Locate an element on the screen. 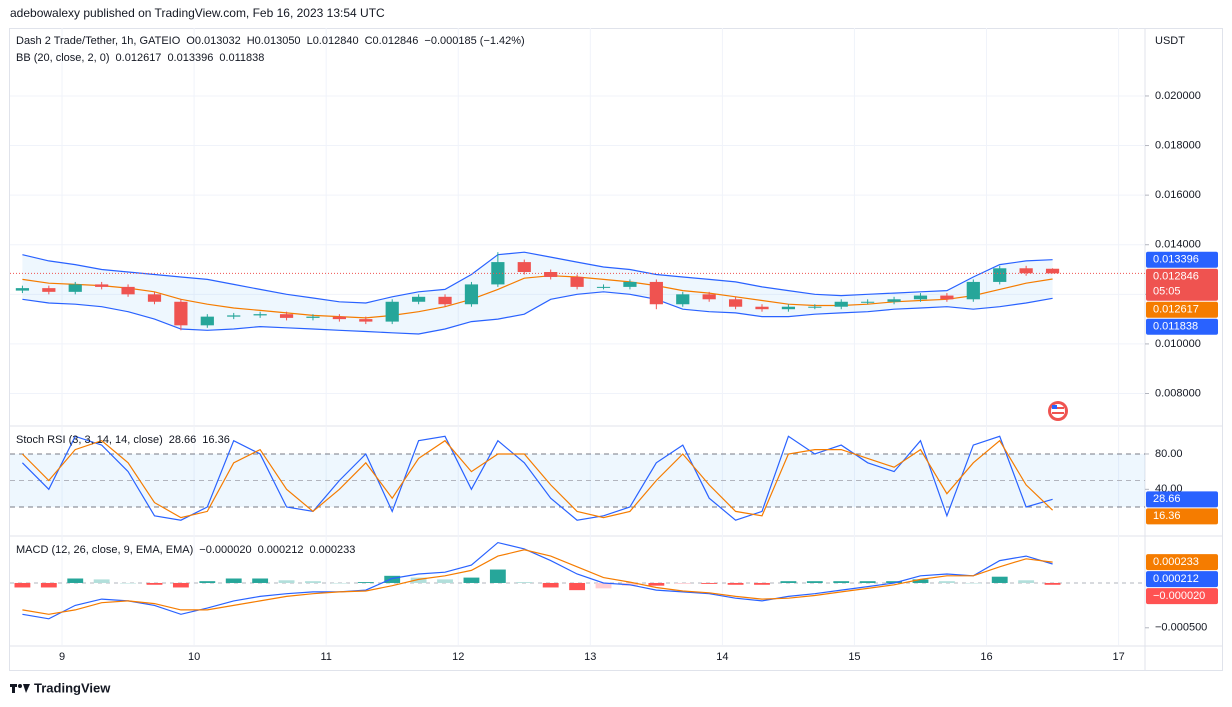  y-tick-label: 0.010000 is located at coordinates (1178, 344).